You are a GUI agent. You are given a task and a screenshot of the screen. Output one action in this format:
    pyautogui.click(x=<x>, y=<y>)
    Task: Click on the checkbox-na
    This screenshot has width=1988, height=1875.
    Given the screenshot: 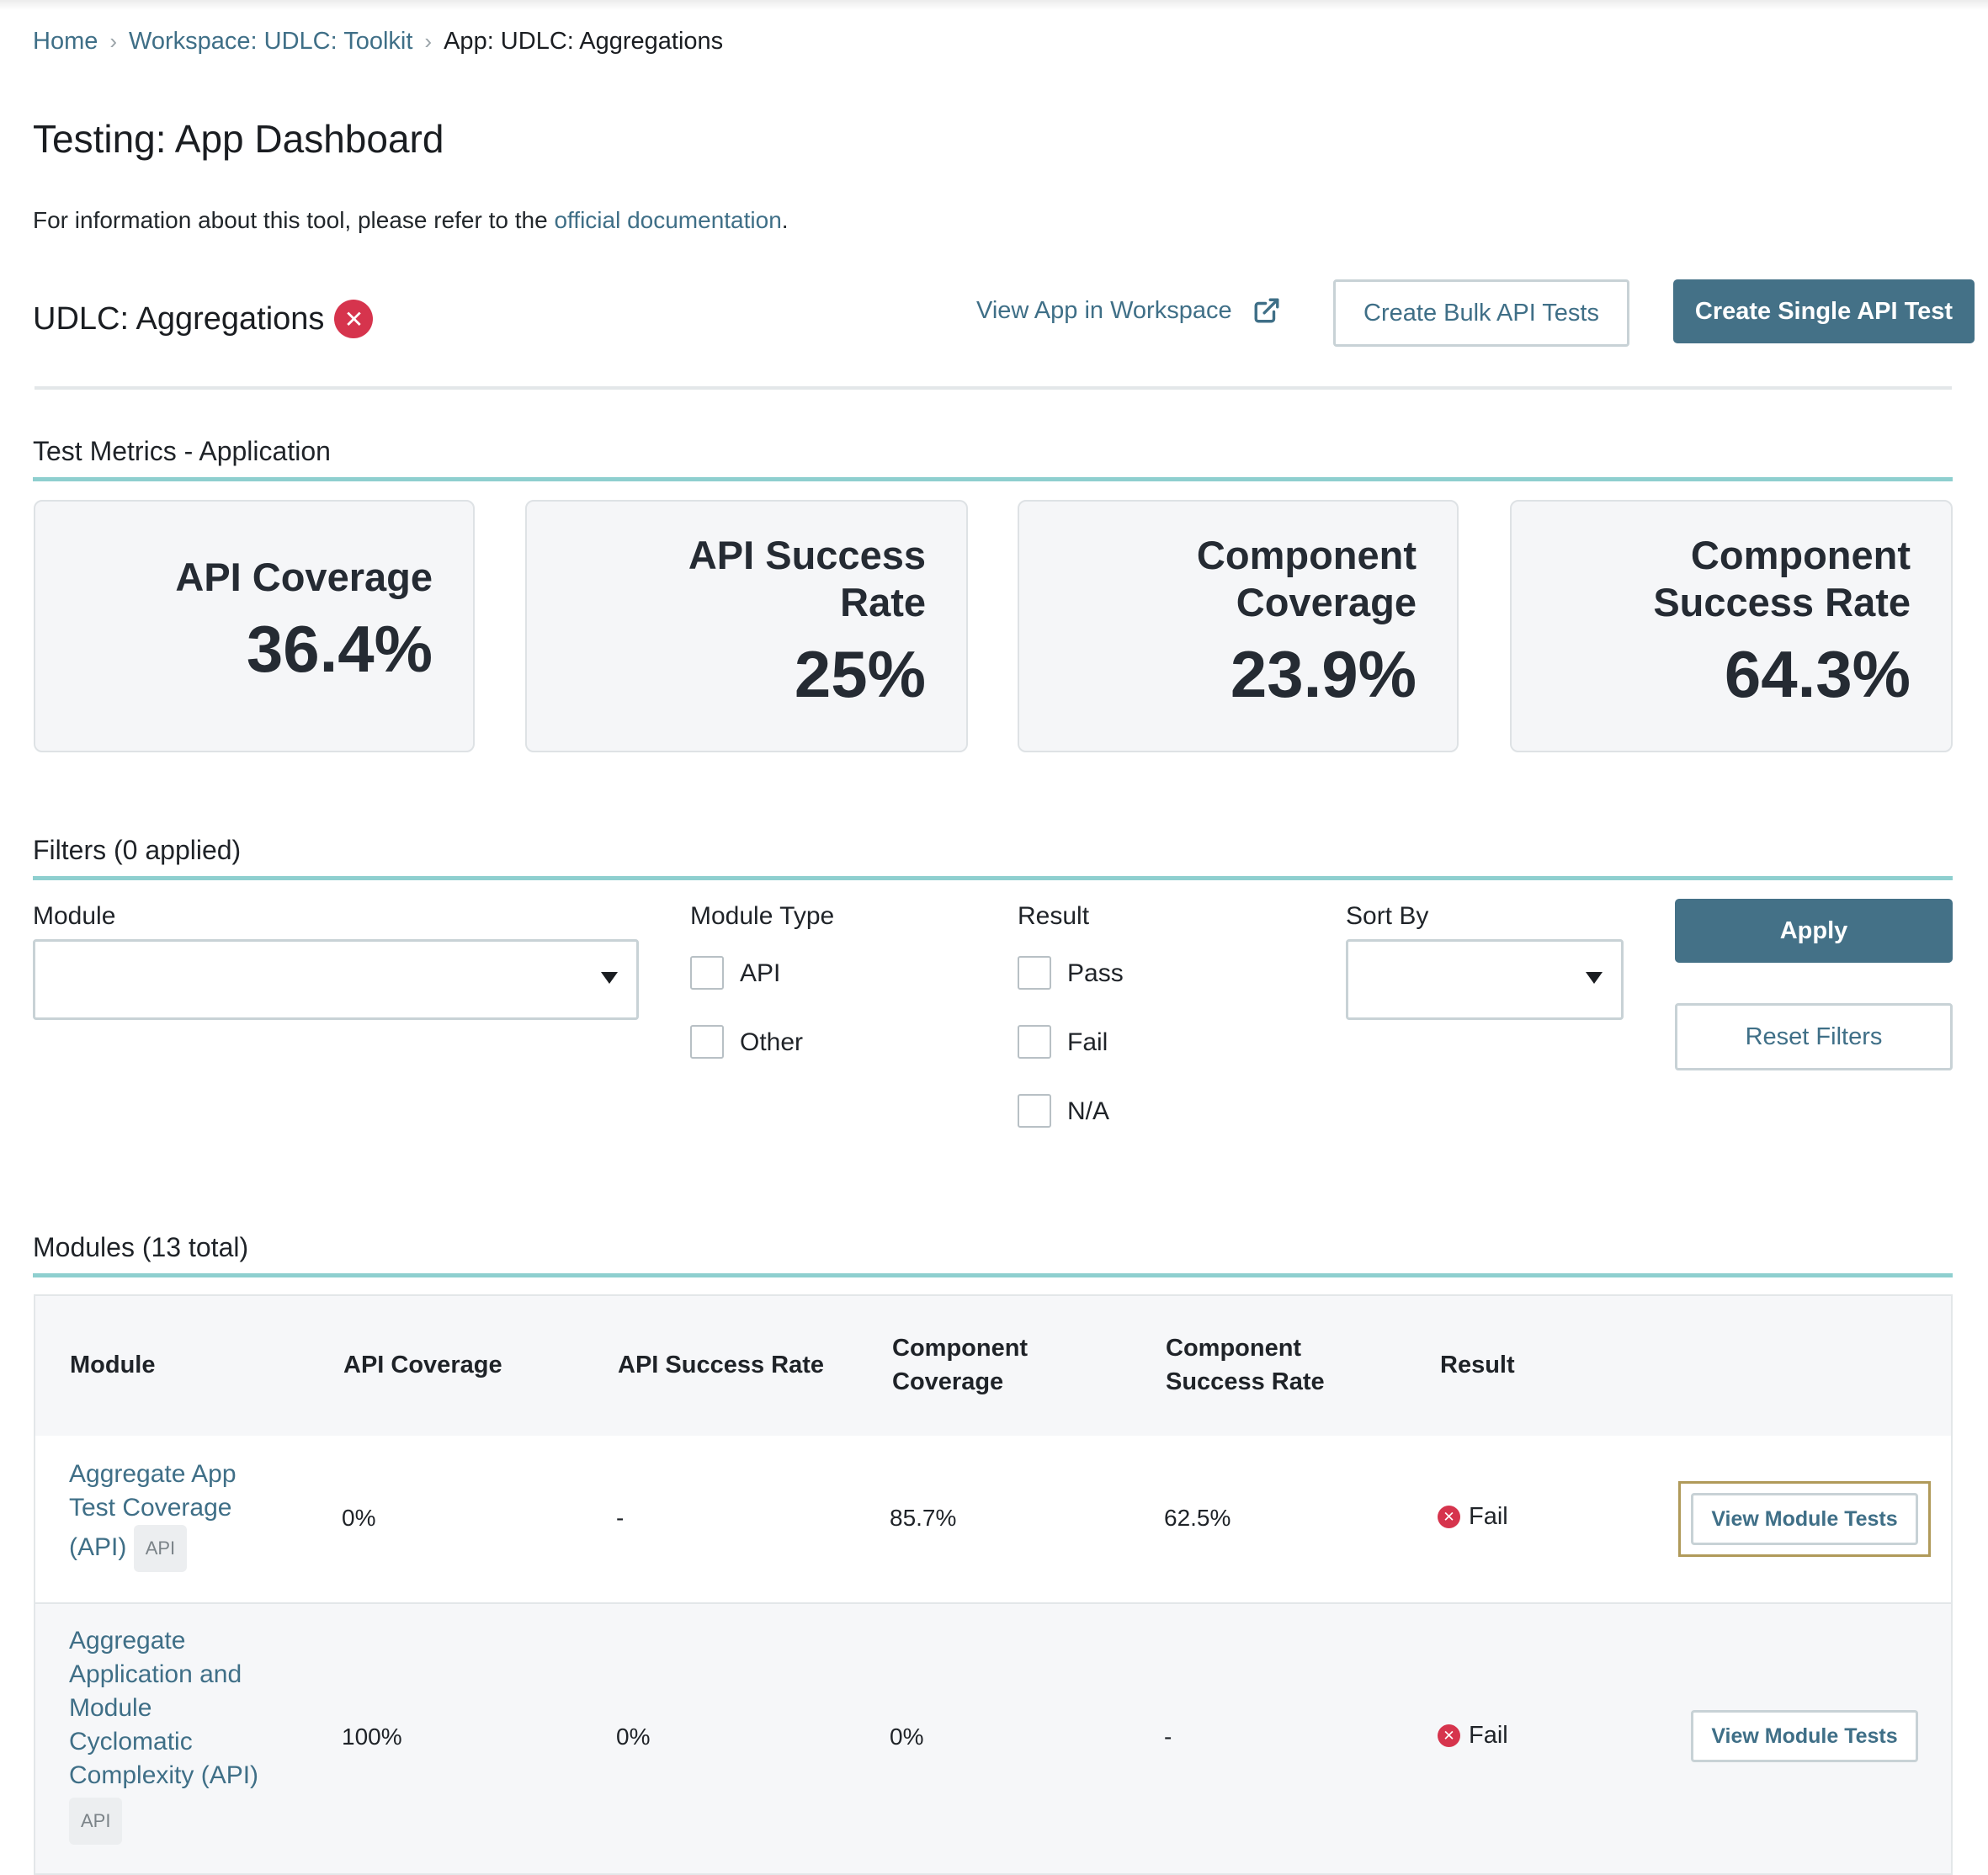 What is the action you would take?
    pyautogui.click(x=1034, y=1111)
    